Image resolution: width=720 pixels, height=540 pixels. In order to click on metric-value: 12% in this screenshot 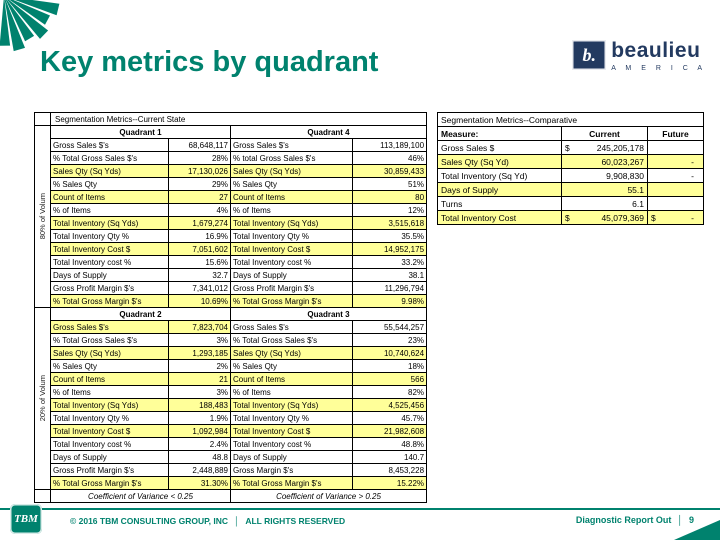, I will do `click(389, 210)`.